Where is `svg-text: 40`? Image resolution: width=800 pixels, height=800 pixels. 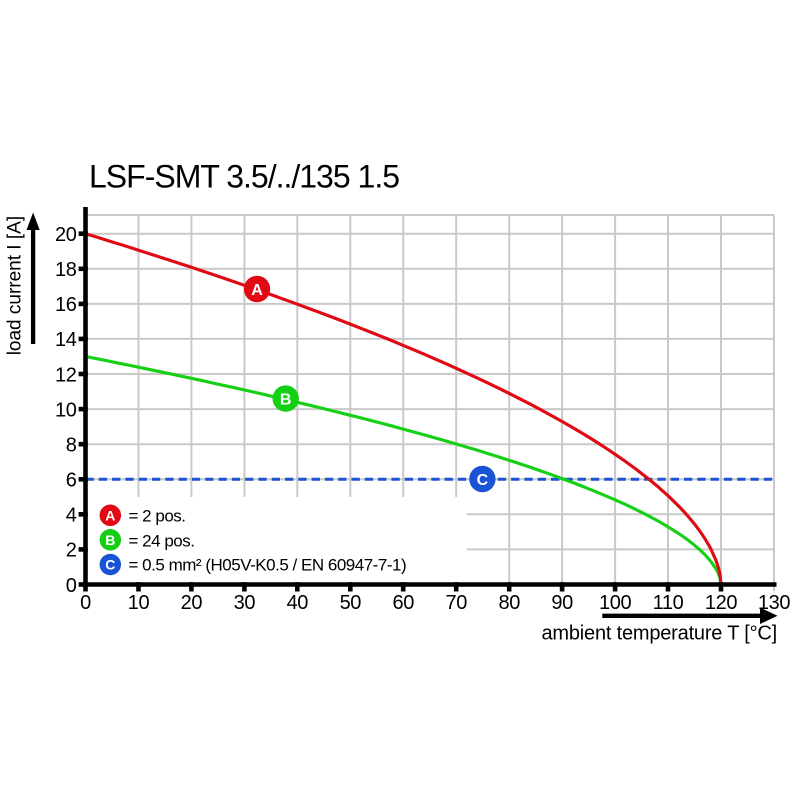 svg-text: 40 is located at coordinates (298, 603).